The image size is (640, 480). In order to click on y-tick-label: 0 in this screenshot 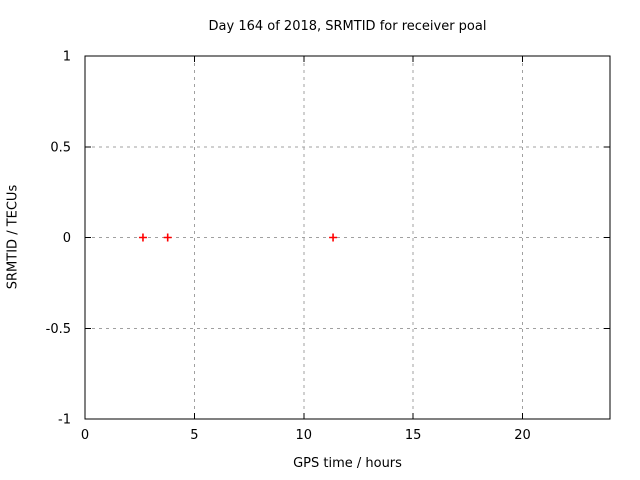, I will do `click(67, 238)`.